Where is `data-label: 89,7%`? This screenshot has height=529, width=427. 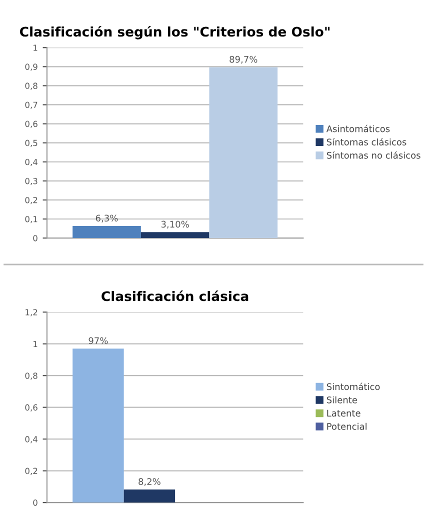 data-label: 89,7% is located at coordinates (244, 60).